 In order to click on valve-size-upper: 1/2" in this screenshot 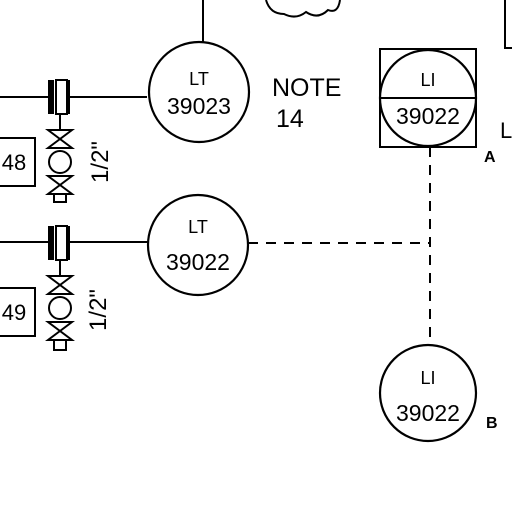, I will do `click(100, 162)`.